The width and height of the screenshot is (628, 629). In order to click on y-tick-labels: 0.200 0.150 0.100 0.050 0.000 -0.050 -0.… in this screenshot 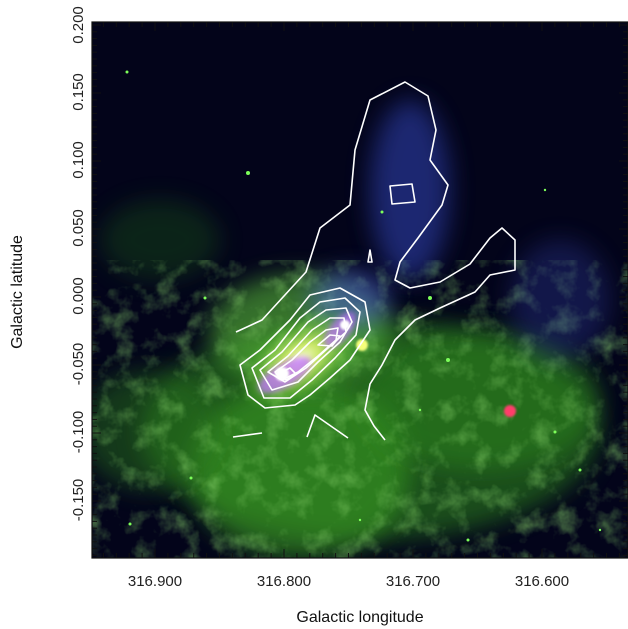, I will do `click(78, 263)`.